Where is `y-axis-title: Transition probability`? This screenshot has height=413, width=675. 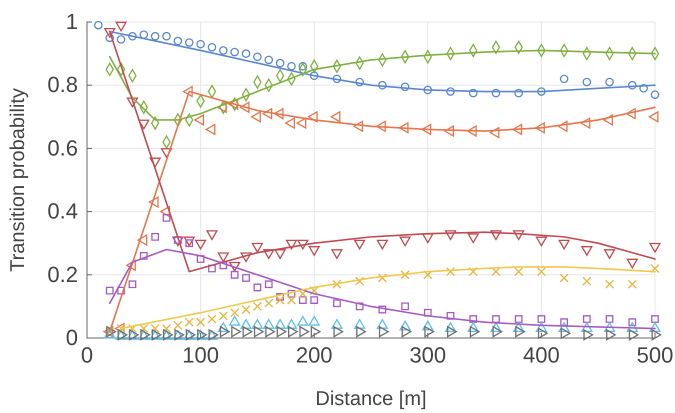 y-axis-title: Transition probability is located at coordinates (18, 180).